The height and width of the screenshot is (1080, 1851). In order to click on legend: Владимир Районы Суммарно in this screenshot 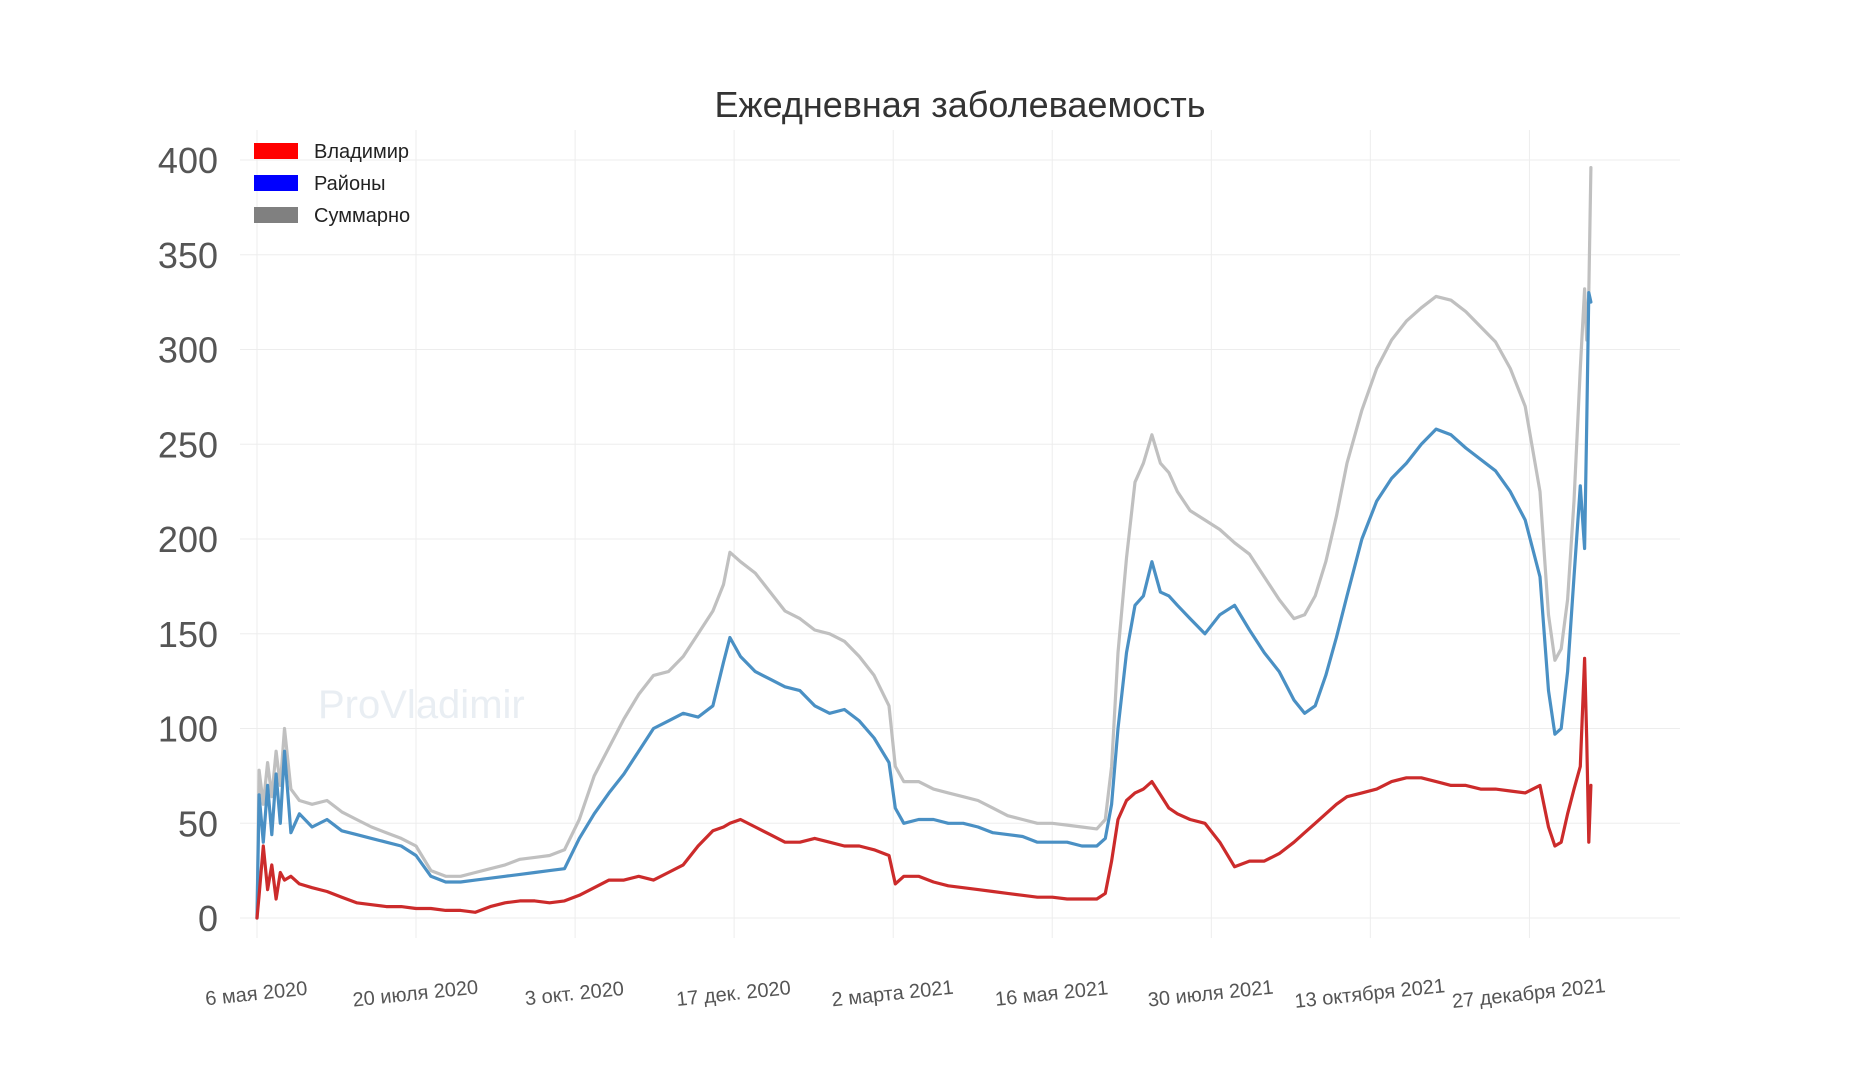, I will do `click(332, 184)`.